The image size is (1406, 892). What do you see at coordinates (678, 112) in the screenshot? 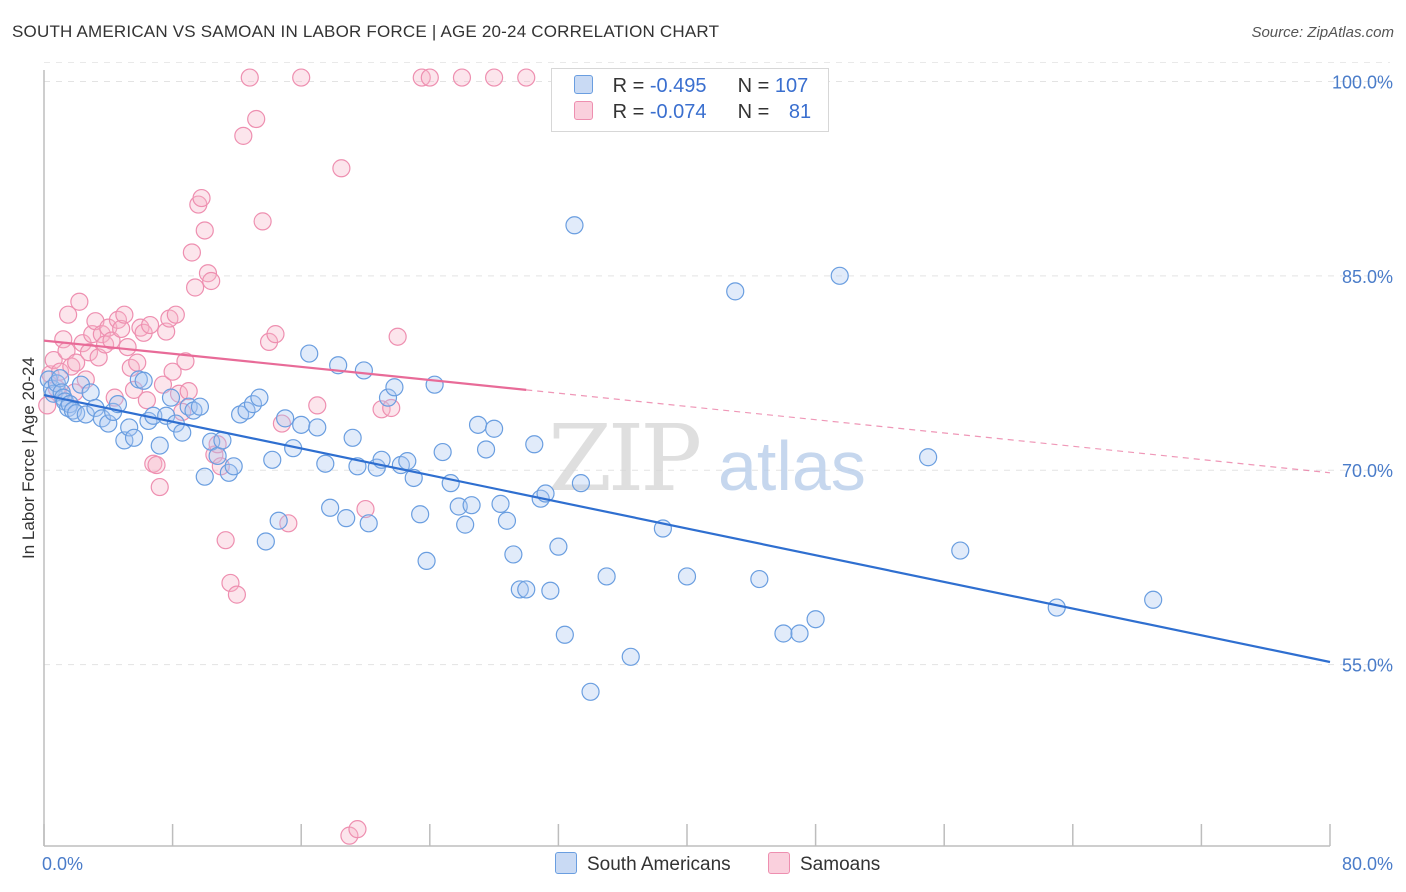
I see `legend-r-value: -0.074` at bounding box center [678, 112].